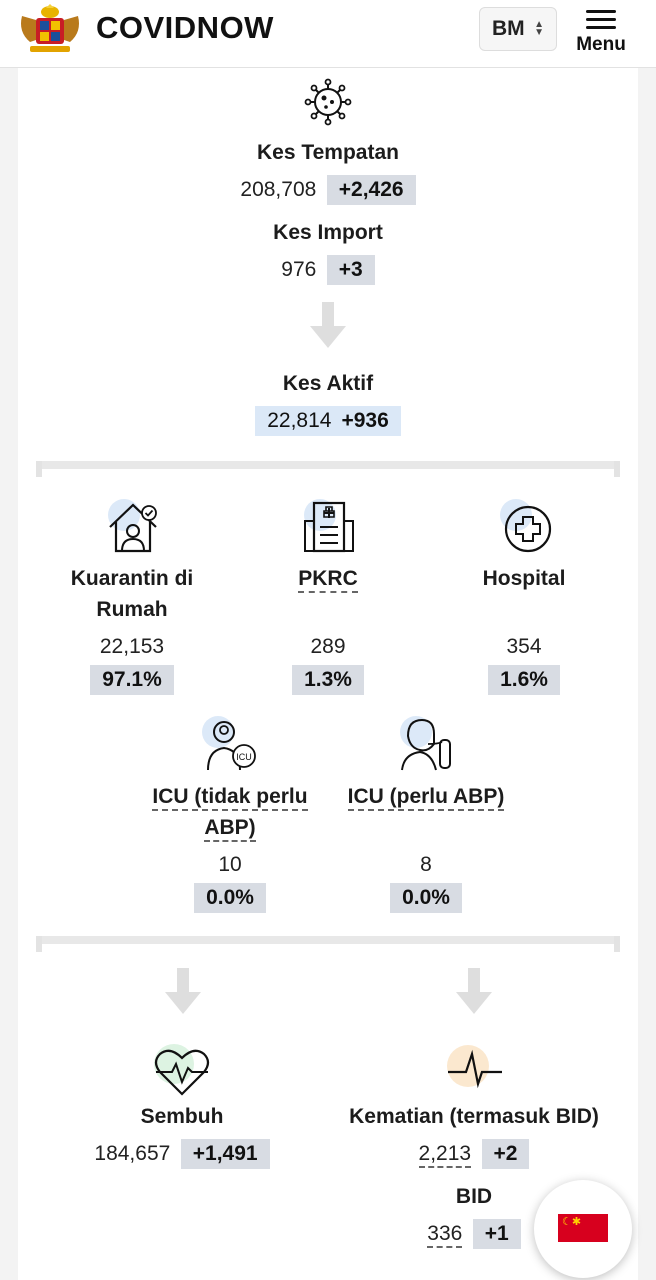 The image size is (656, 1280). What do you see at coordinates (230, 829) in the screenshot?
I see `icu-no-abp-title-line2: ABP)` at bounding box center [230, 829].